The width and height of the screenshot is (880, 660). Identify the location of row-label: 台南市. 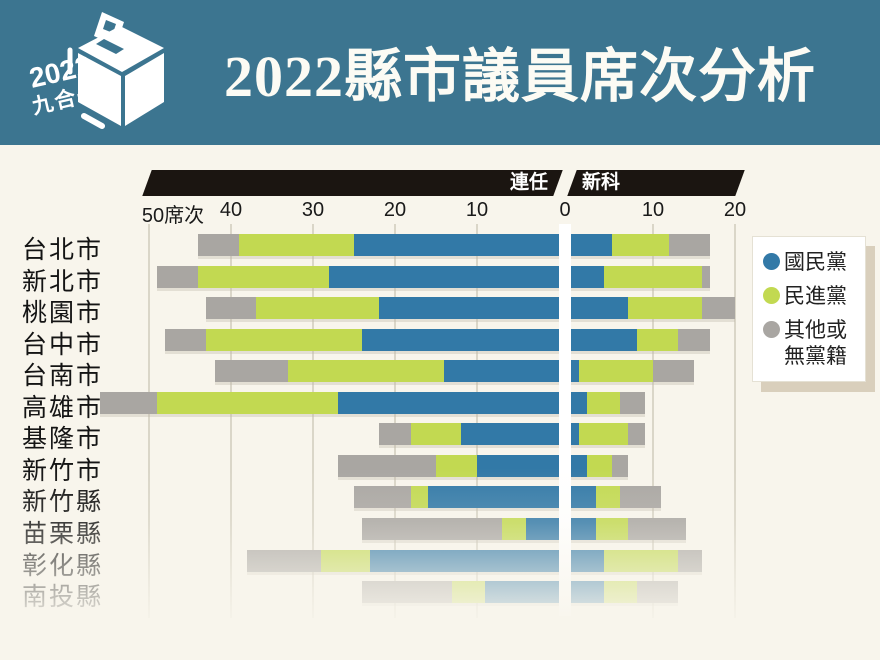
(63, 377).